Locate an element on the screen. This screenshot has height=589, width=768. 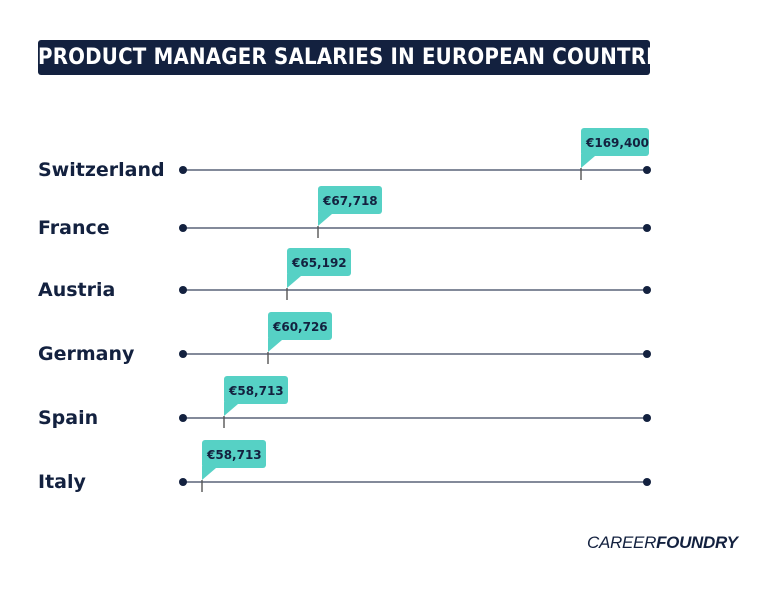
value-label: €65,192 is located at coordinates (319, 263).